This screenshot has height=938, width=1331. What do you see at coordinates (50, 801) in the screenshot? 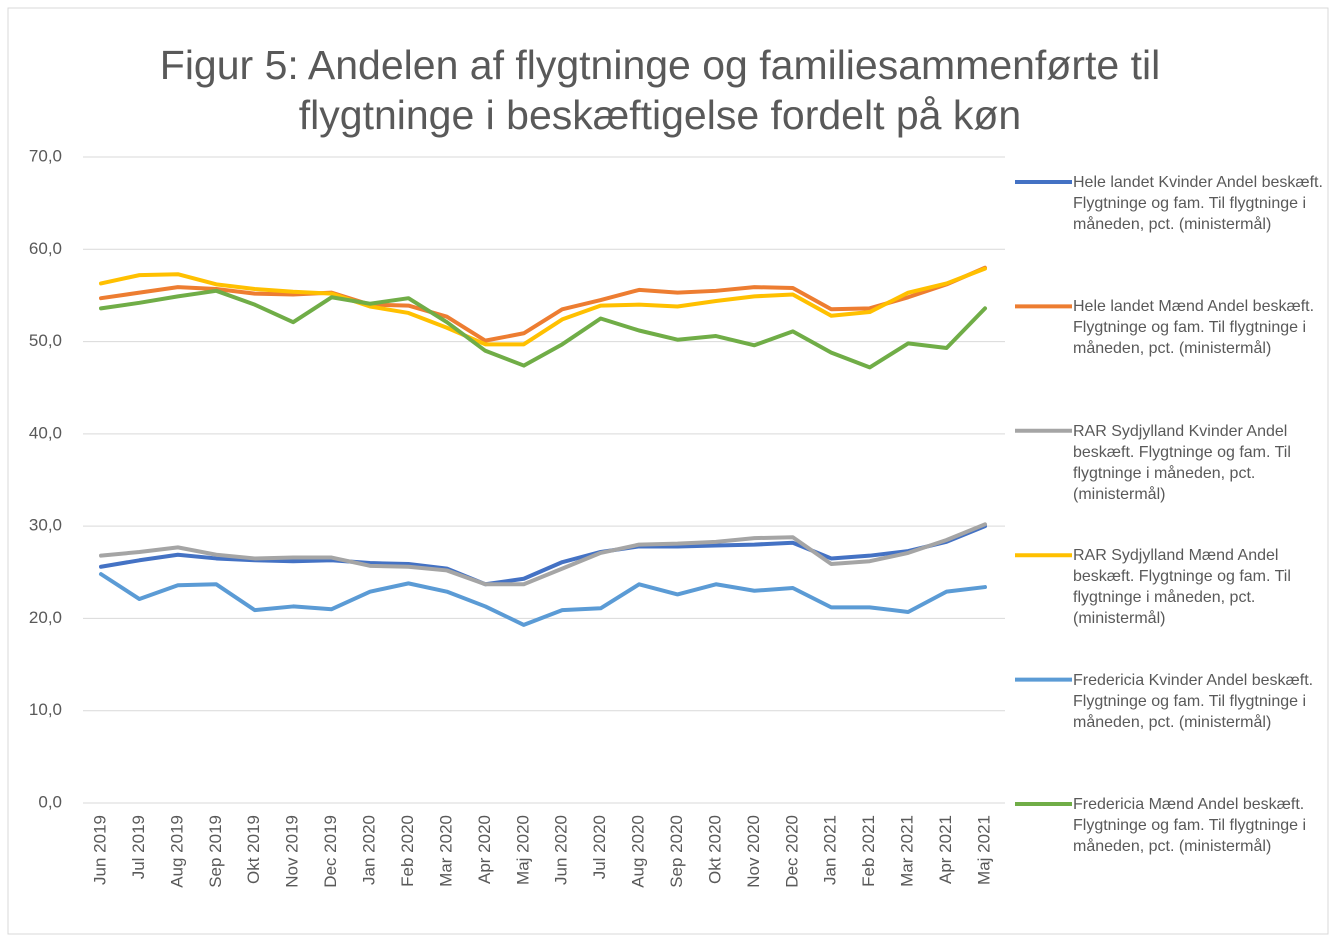
I see `y-tick-label: 0,0` at bounding box center [50, 801].